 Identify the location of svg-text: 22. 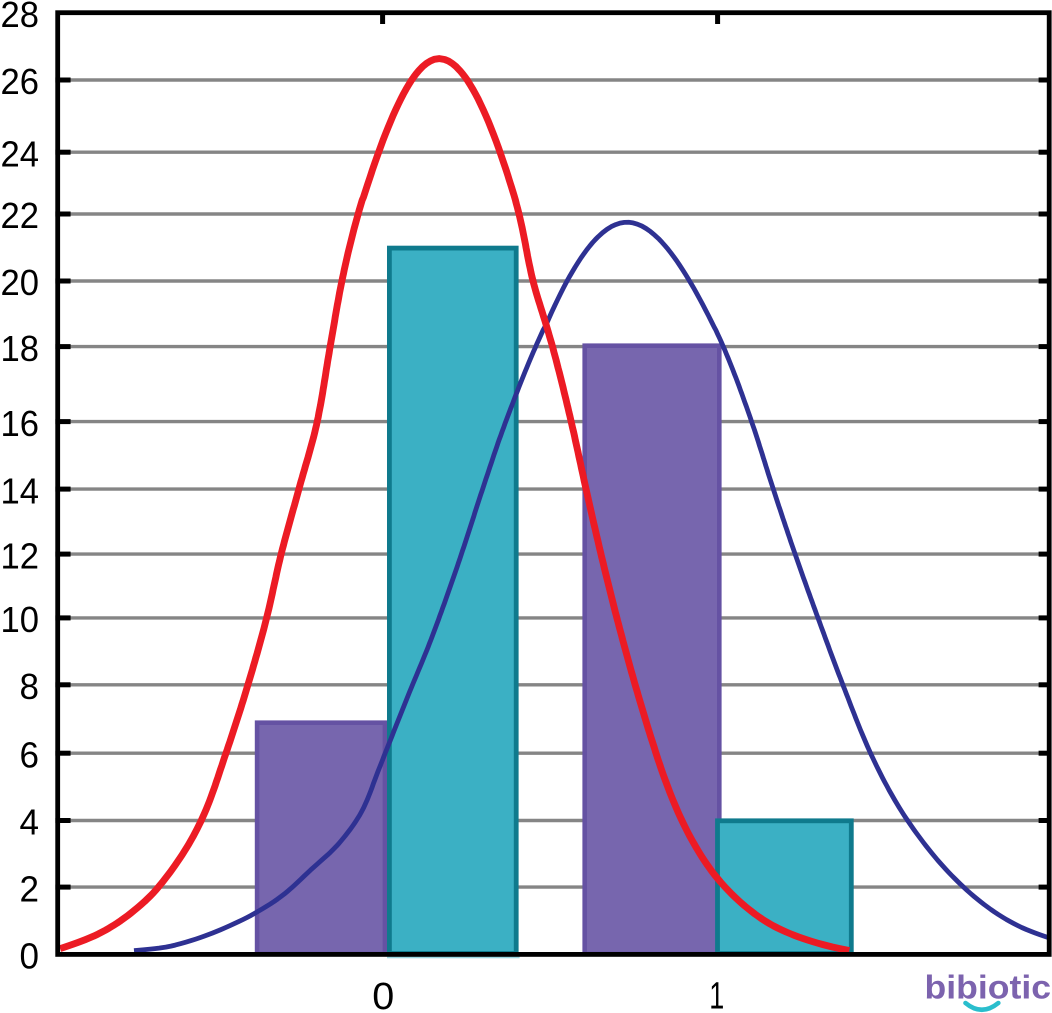
(20, 215).